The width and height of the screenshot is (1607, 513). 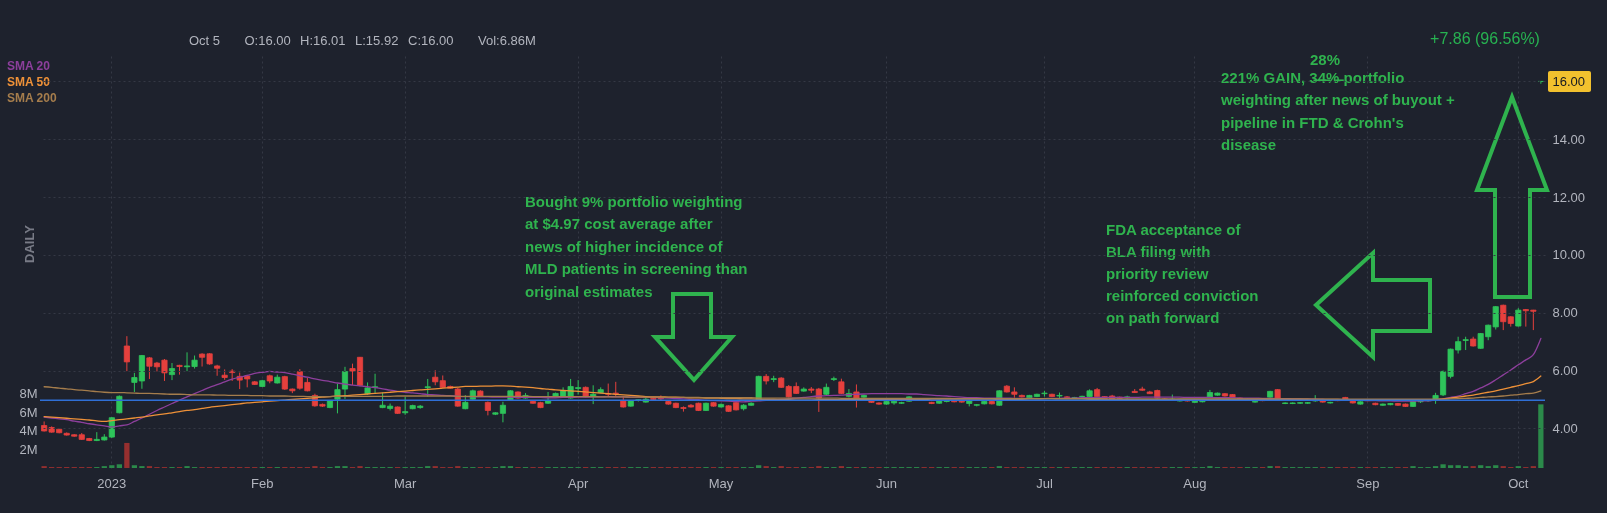 What do you see at coordinates (636, 246) in the screenshot?
I see `annotation: Bought 9% portfolio weighting at $4.97 cost average after news of higher incidence of MLD patients in screening than original estimates` at bounding box center [636, 246].